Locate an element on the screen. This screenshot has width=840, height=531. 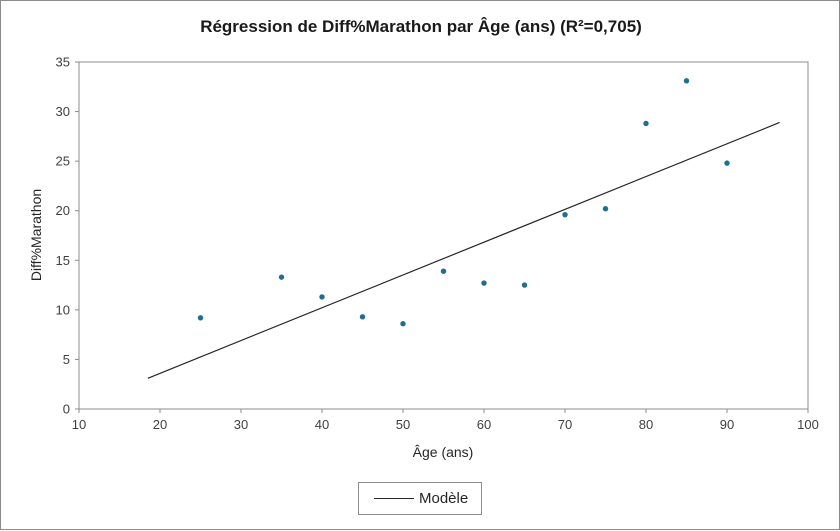
legend: Modèle is located at coordinates (420, 498).